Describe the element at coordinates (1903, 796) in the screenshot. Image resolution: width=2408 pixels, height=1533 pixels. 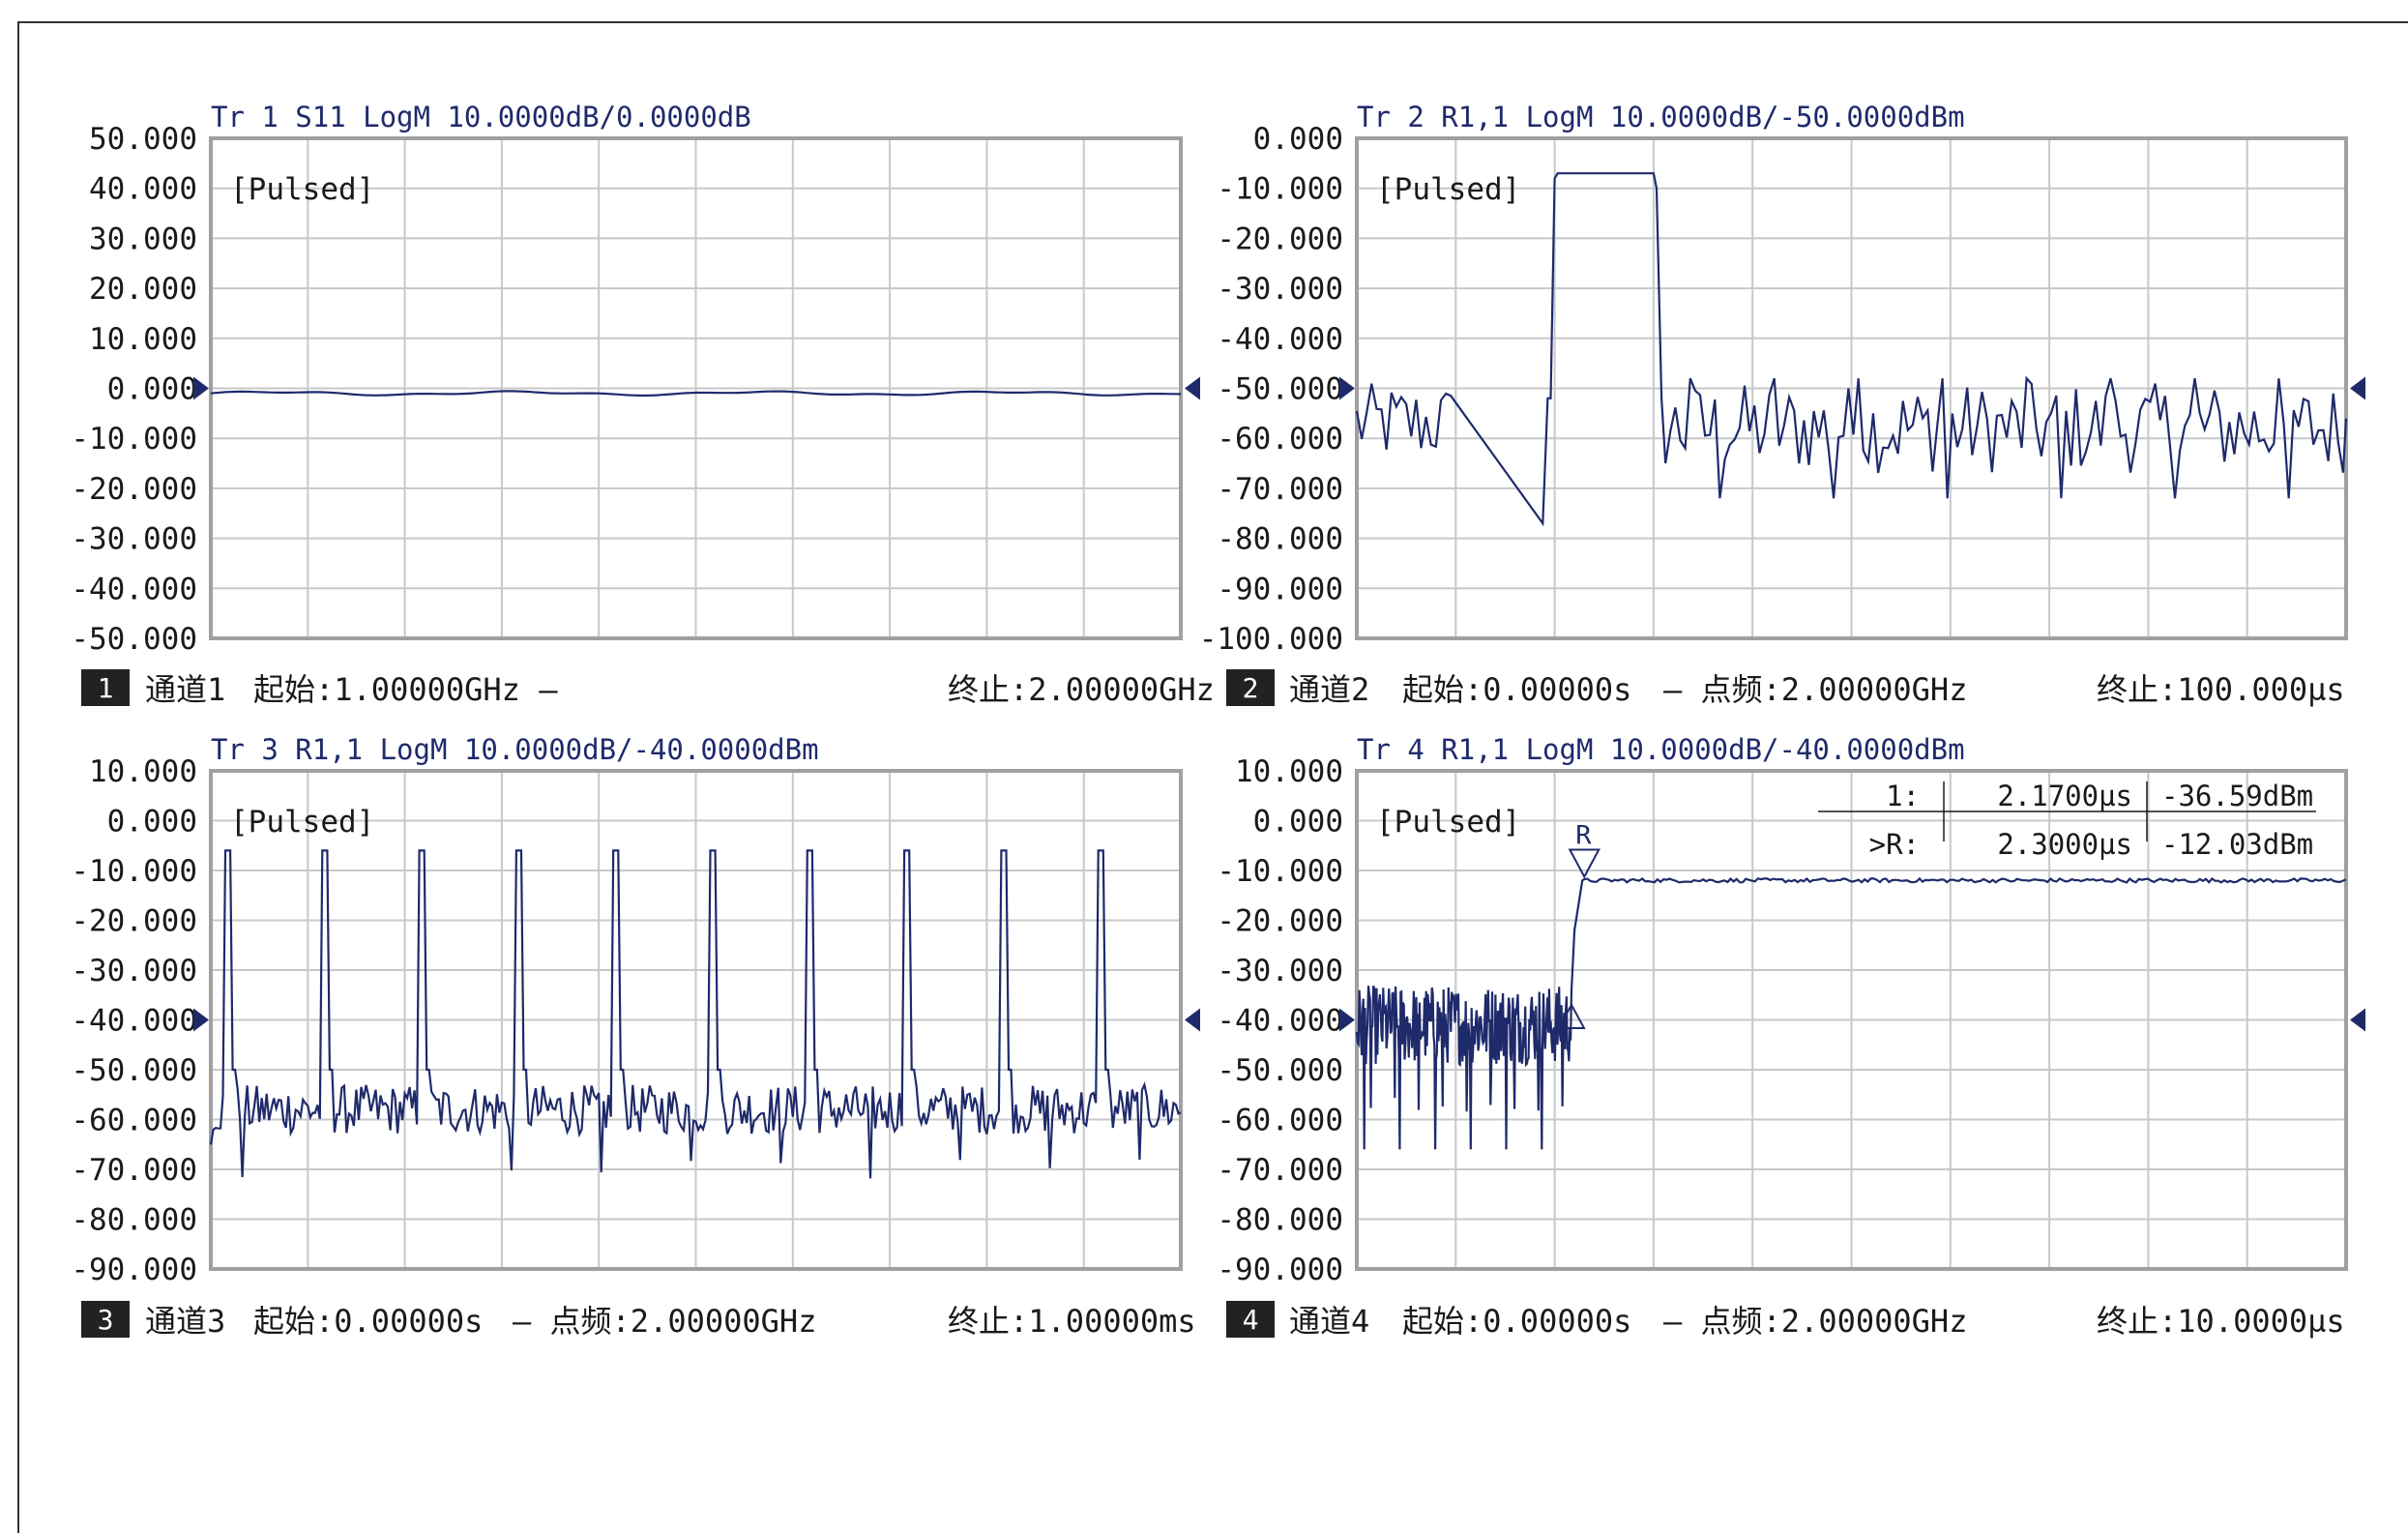
I see `marker-label: 1:` at that location.